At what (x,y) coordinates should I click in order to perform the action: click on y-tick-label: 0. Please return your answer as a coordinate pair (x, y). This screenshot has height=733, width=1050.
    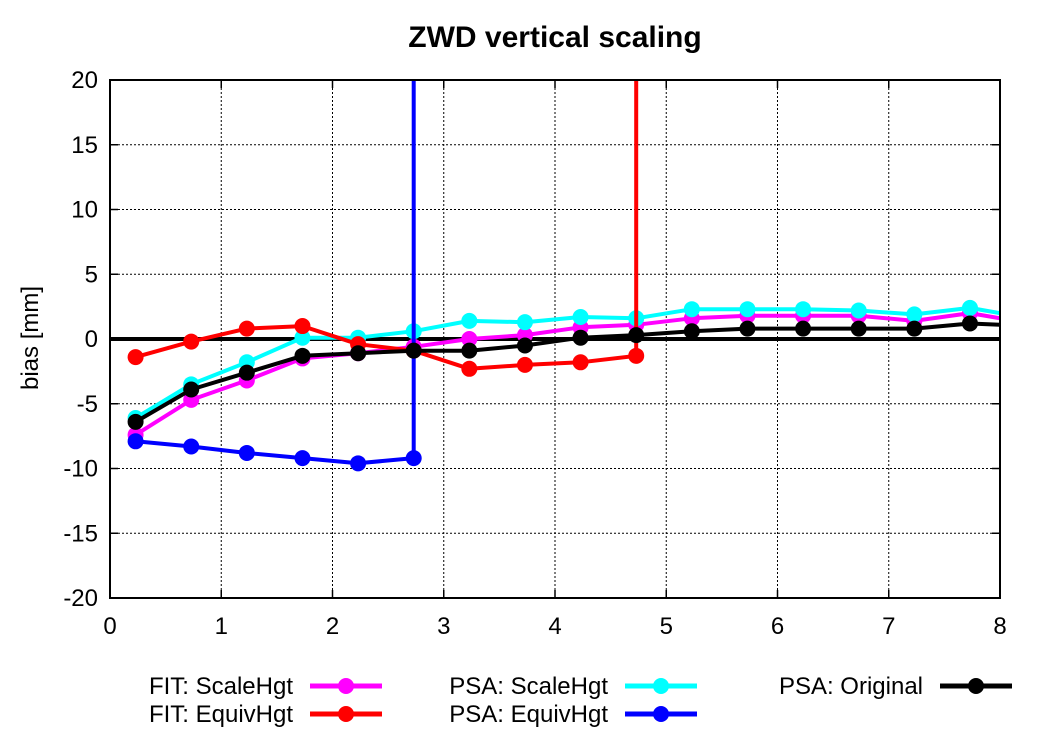
    Looking at the image, I should click on (91, 339).